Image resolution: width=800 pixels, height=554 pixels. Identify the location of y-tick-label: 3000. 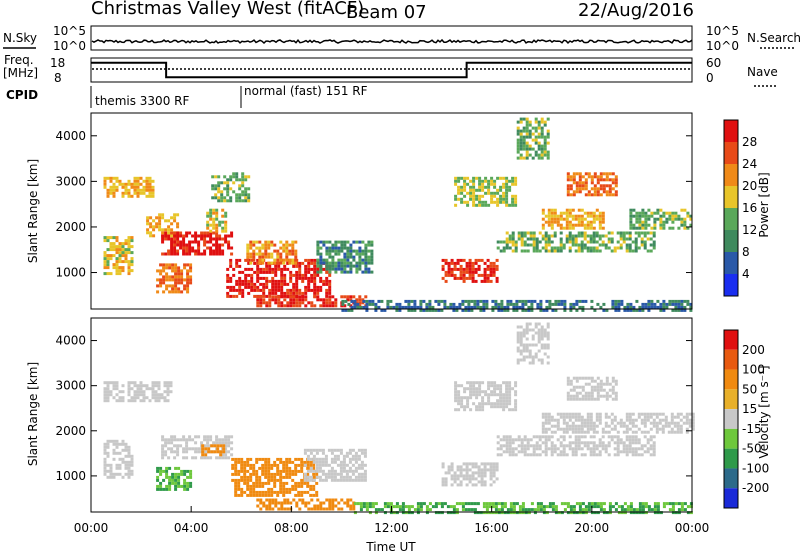
(70, 386).